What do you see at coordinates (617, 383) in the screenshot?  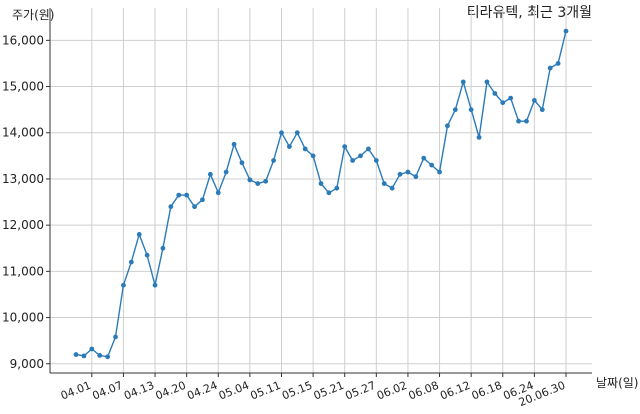 I see `x-axis-title: 날짜(일)` at bounding box center [617, 383].